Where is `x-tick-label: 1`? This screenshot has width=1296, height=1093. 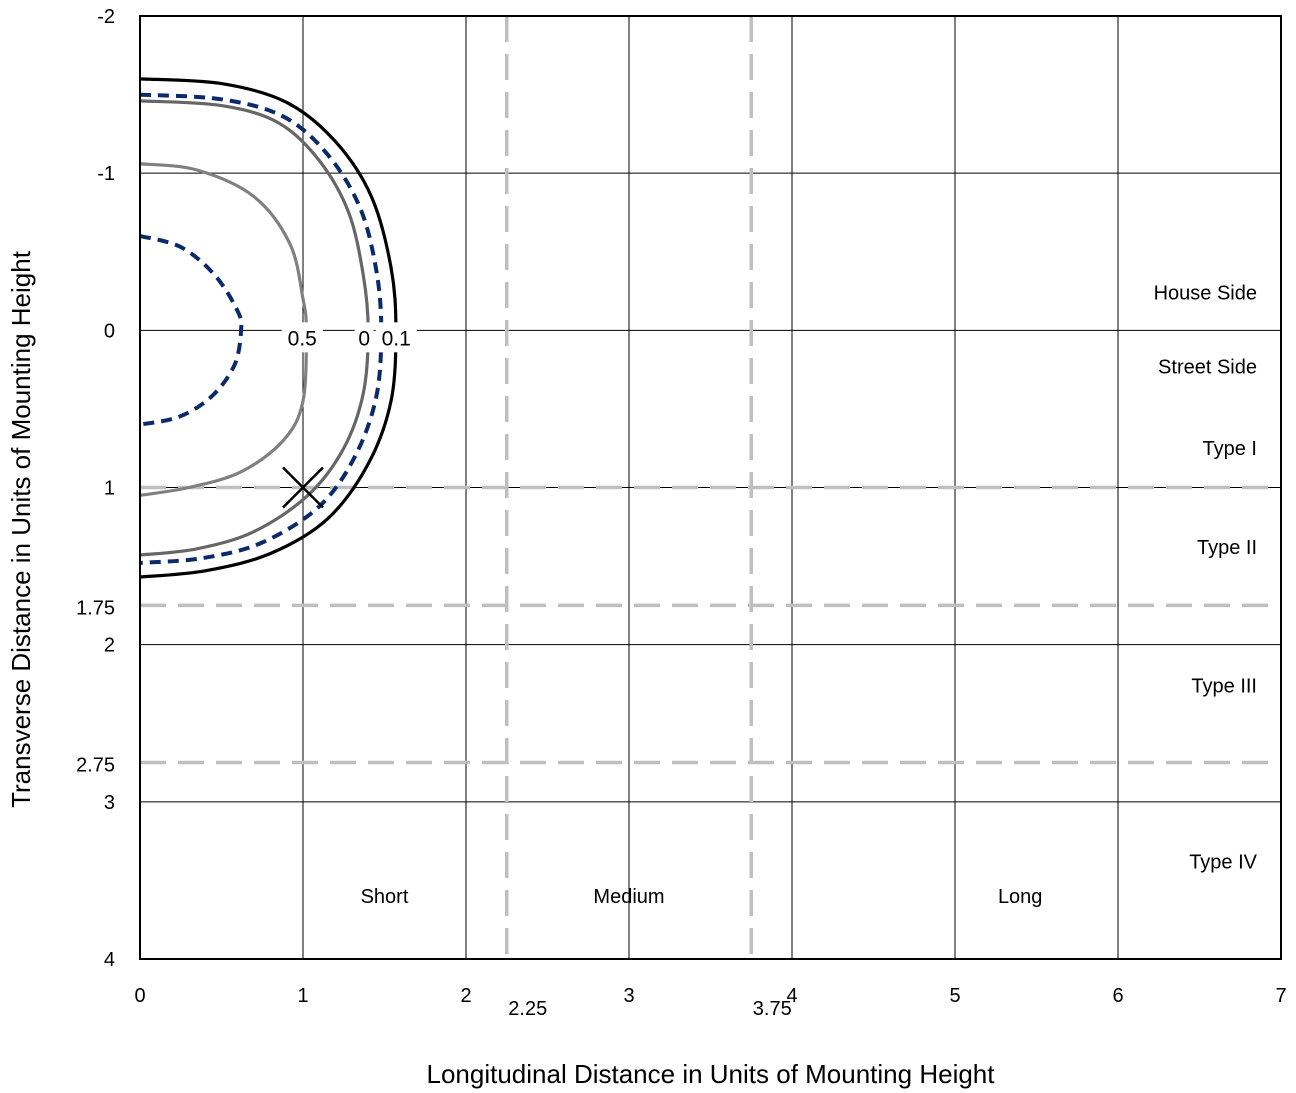
x-tick-label: 1 is located at coordinates (302, 996).